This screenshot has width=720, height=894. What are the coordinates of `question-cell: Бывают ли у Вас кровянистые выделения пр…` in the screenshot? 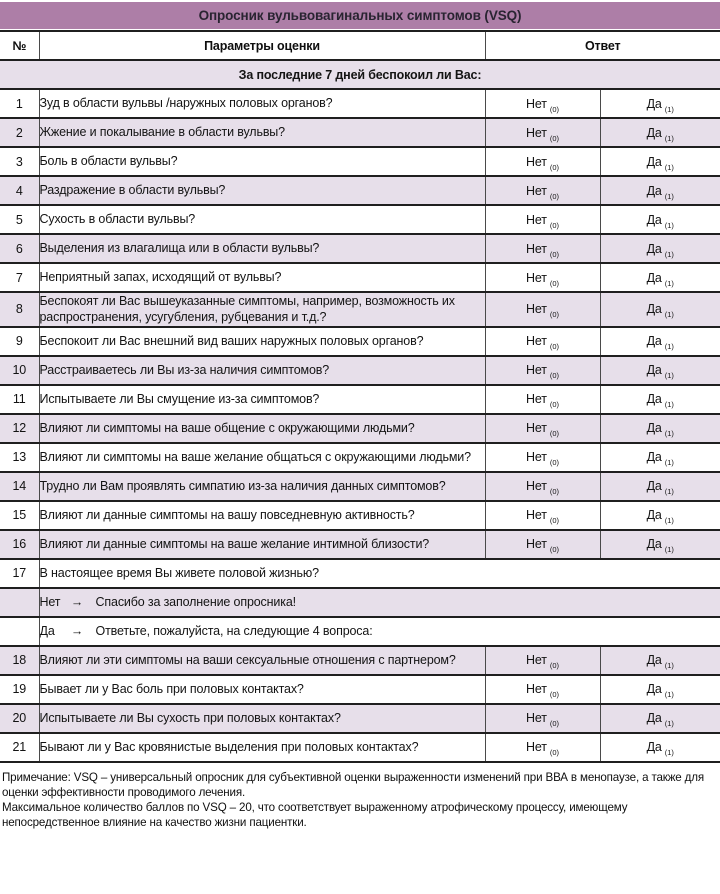 It's located at (261, 747).